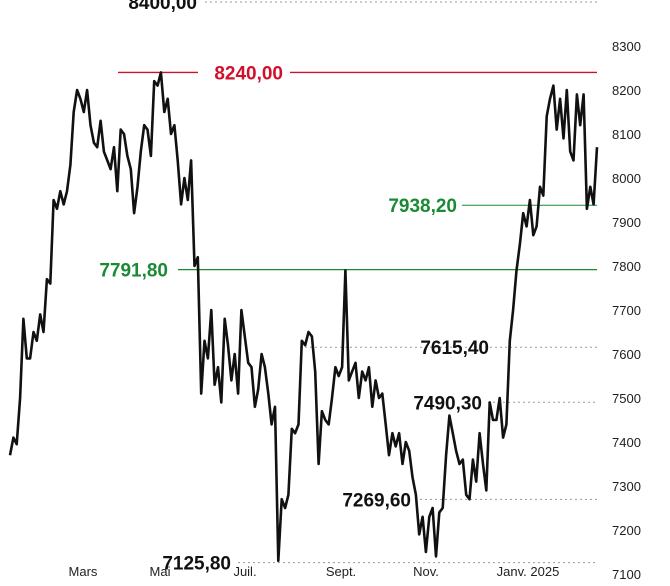 This screenshot has height=586, width=670. What do you see at coordinates (196, 564) in the screenshot?
I see `annotation-label: 7125,80` at bounding box center [196, 564].